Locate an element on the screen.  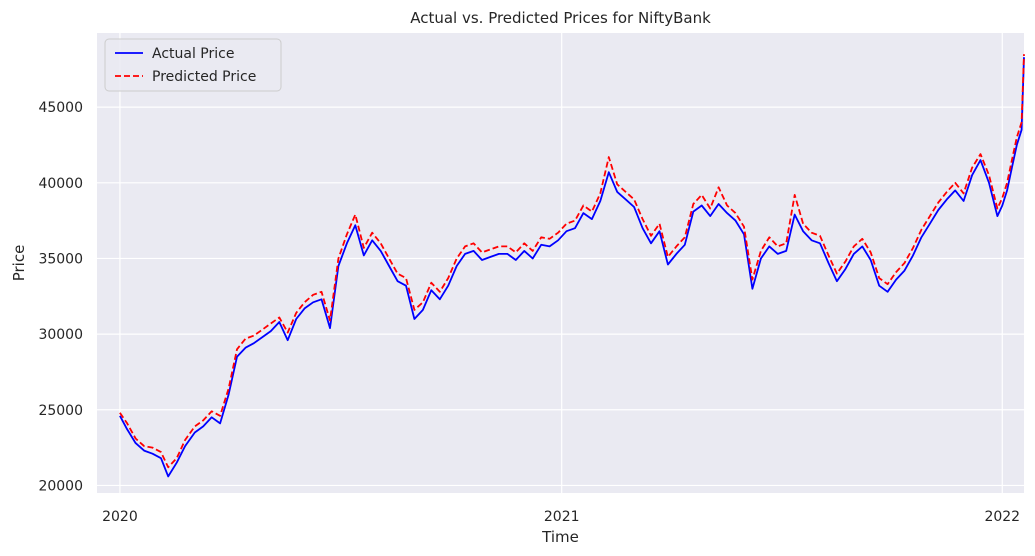
legend-box is located at coordinates (193, 65).